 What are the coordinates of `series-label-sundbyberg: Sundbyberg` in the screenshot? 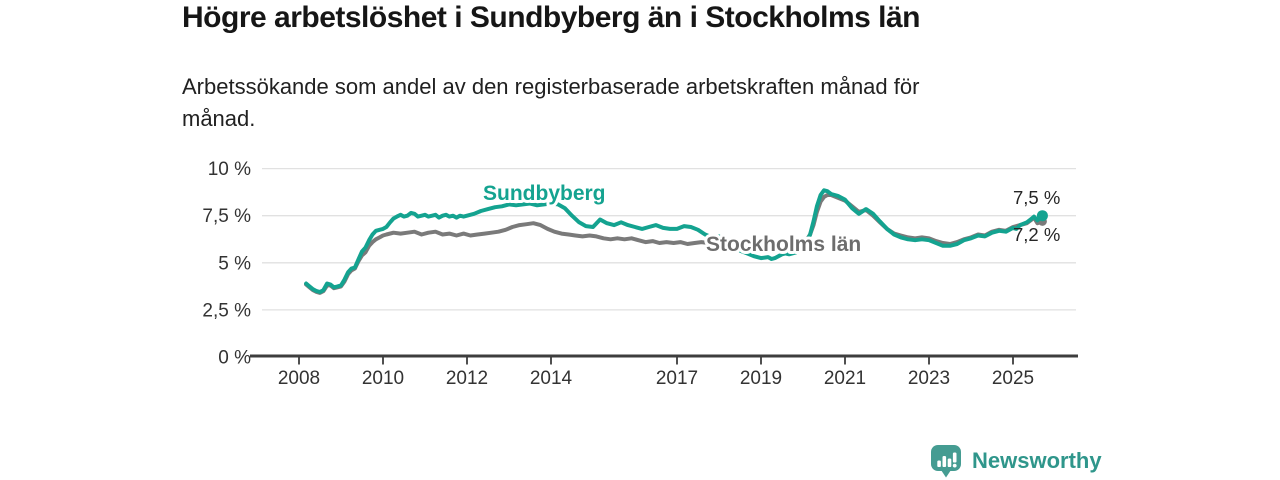 It's located at (544, 193).